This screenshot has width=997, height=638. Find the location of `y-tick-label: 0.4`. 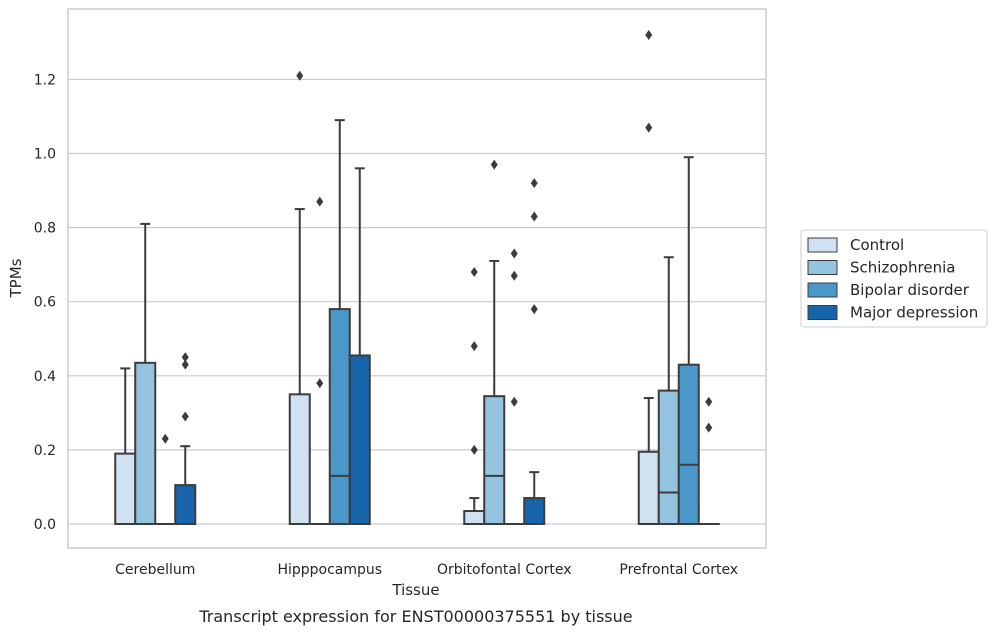

y-tick-label: 0.4 is located at coordinates (45, 377).